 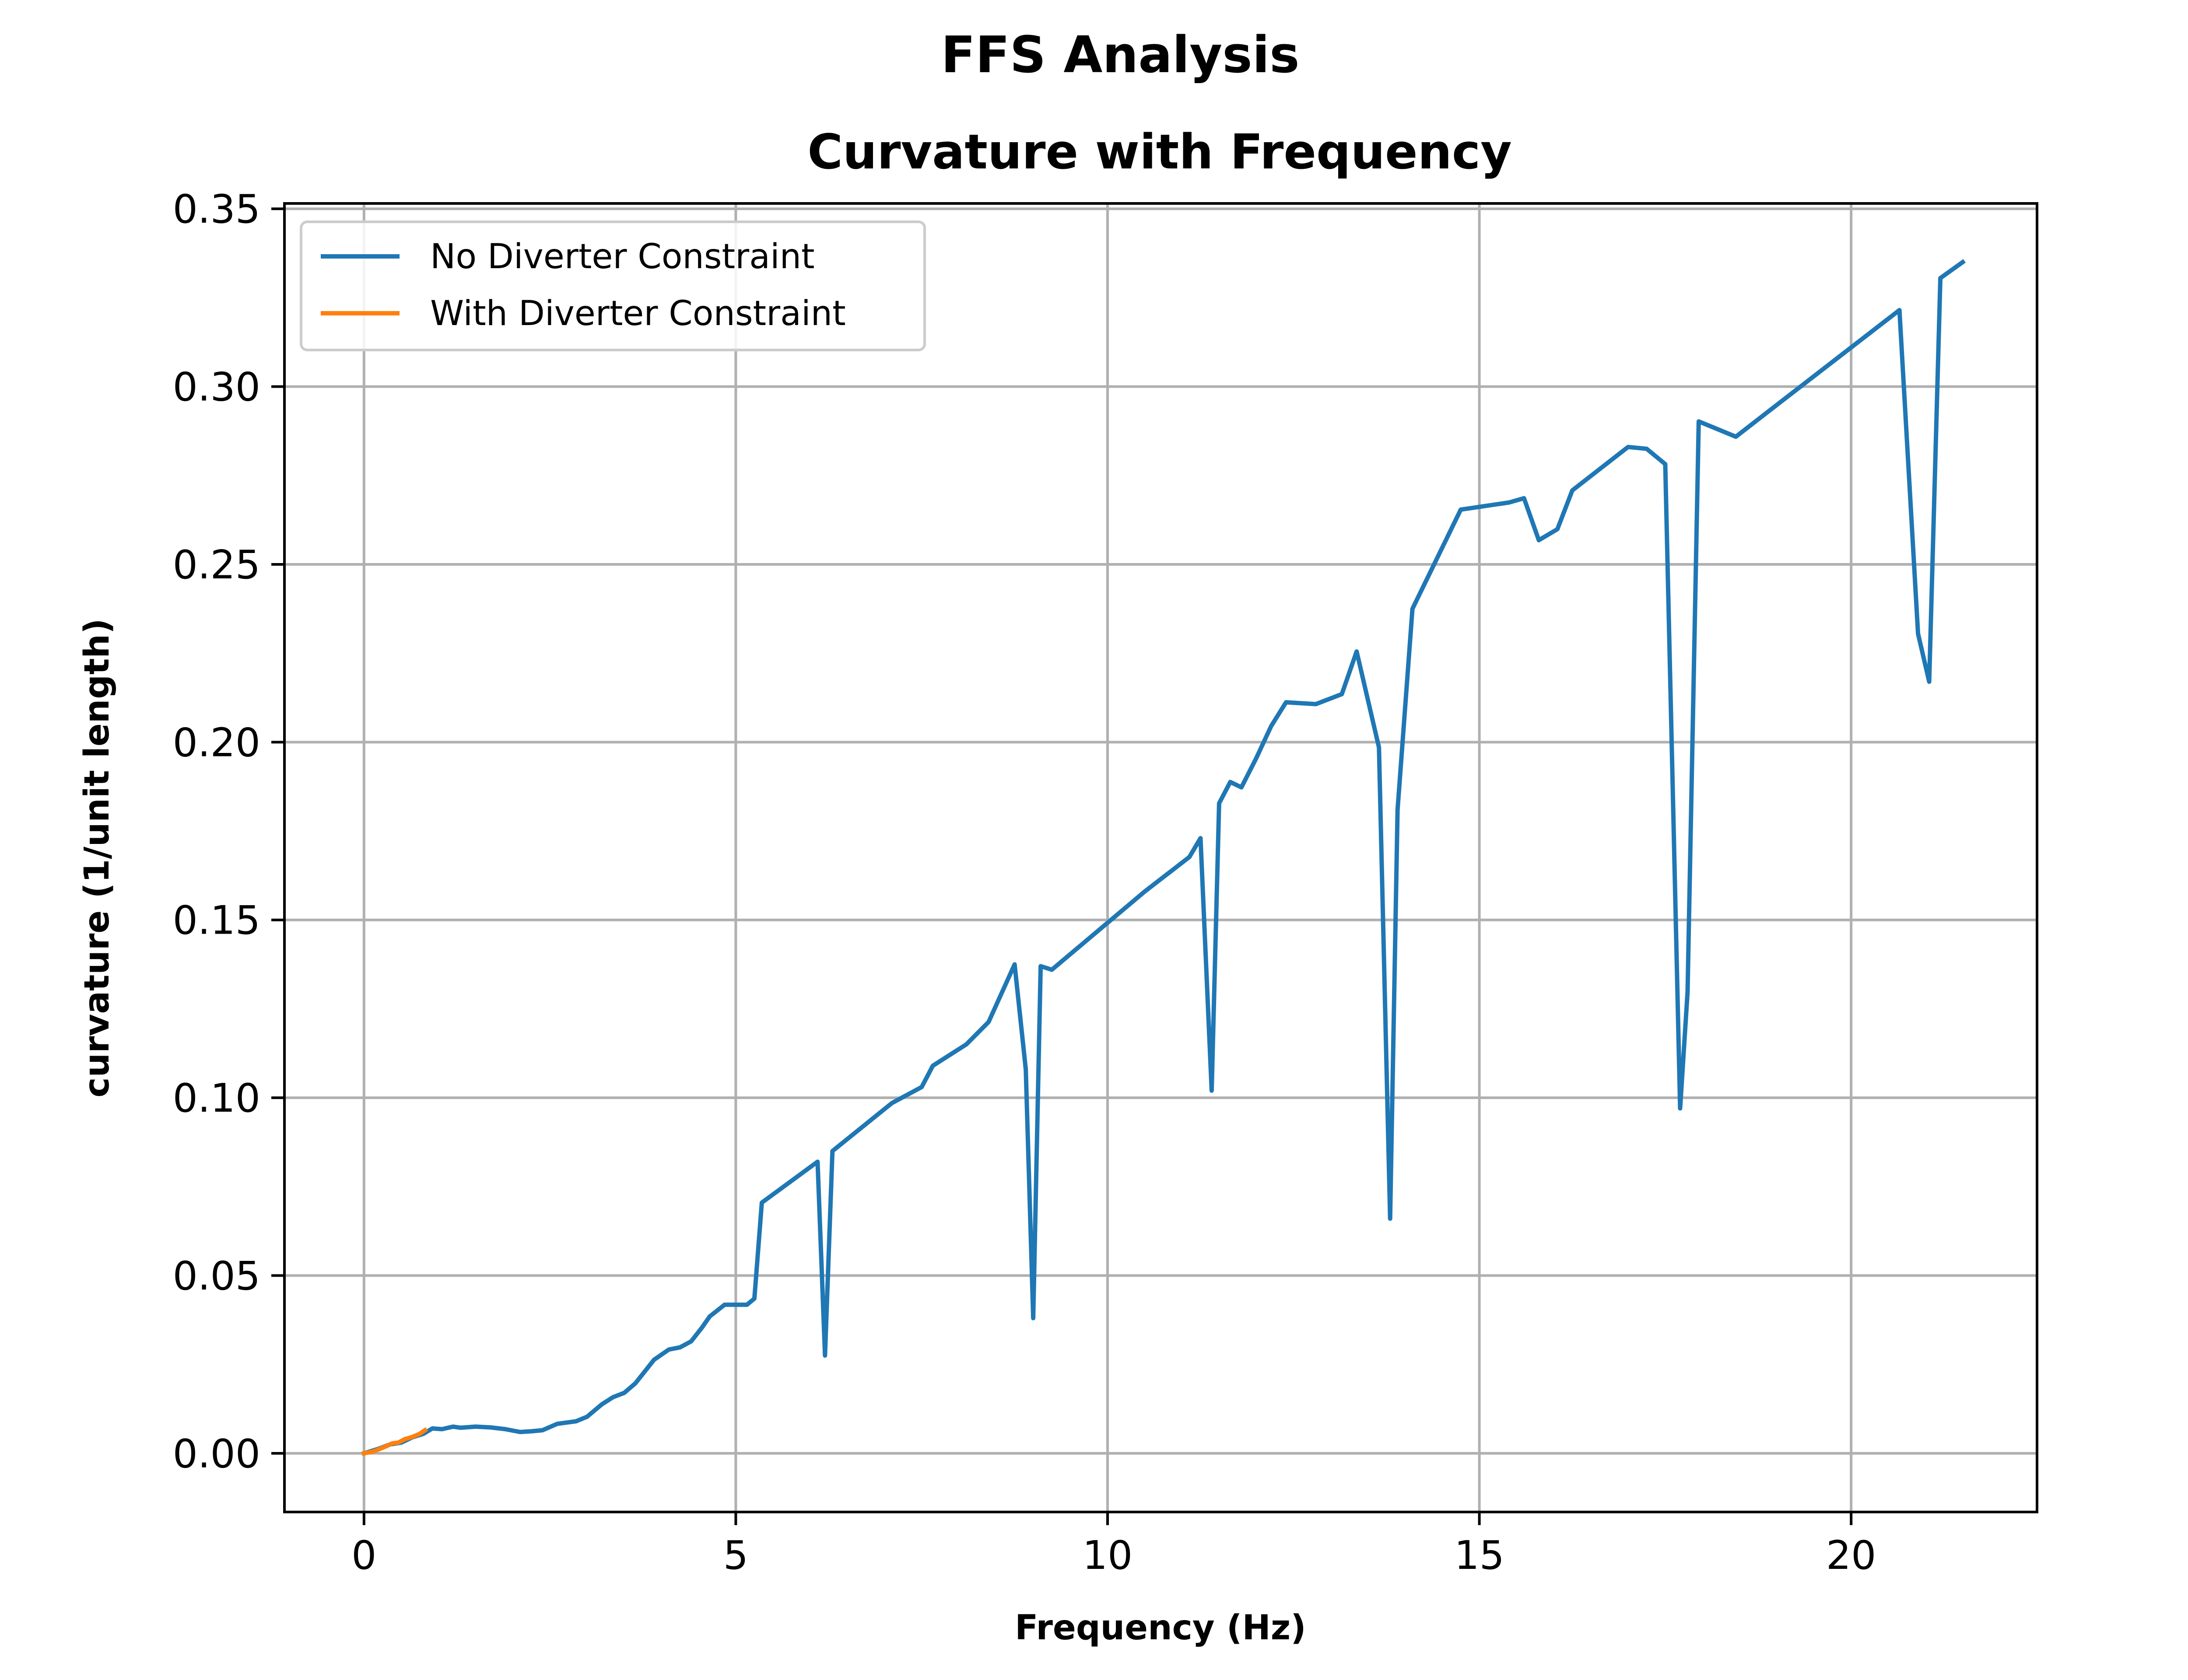 What do you see at coordinates (363, 1555) in the screenshot?
I see `x-tick-label: 0` at bounding box center [363, 1555].